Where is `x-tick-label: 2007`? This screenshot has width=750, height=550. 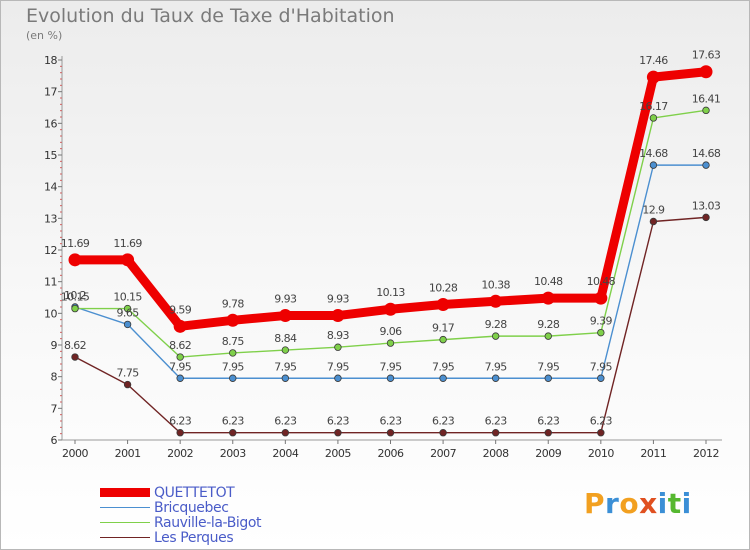
x-tick-label: 2007 is located at coordinates (443, 453).